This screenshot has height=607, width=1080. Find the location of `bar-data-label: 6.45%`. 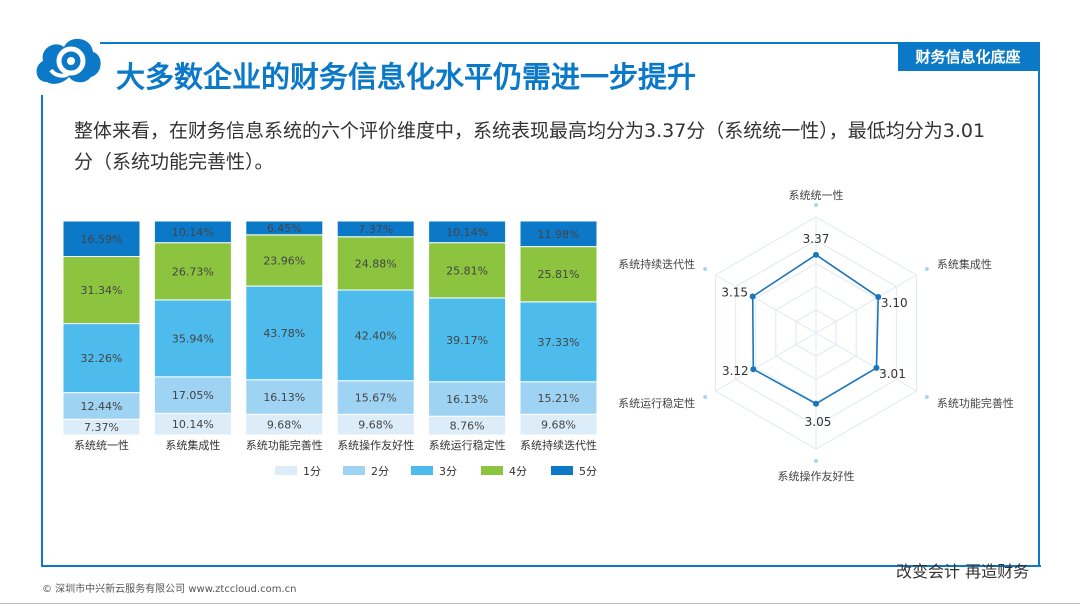

bar-data-label: 6.45% is located at coordinates (284, 228).